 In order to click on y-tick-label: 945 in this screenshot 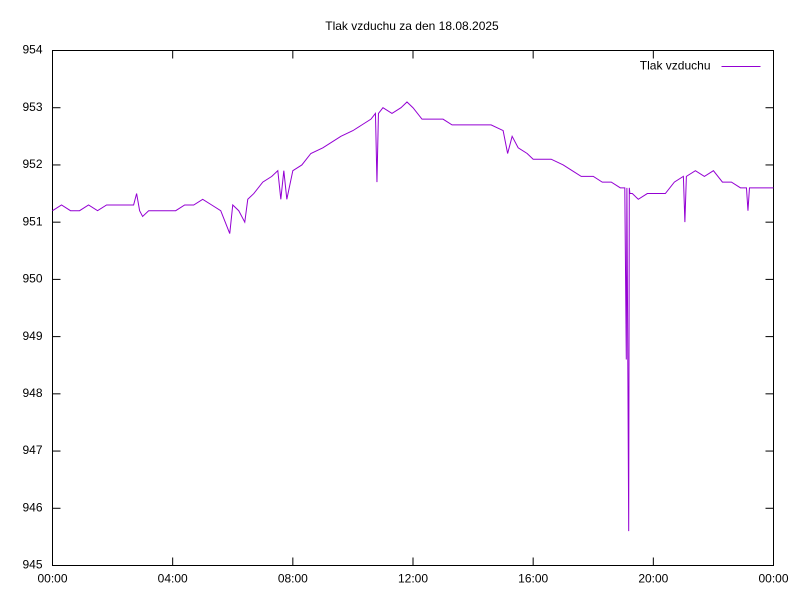, I will do `click(32, 565)`.